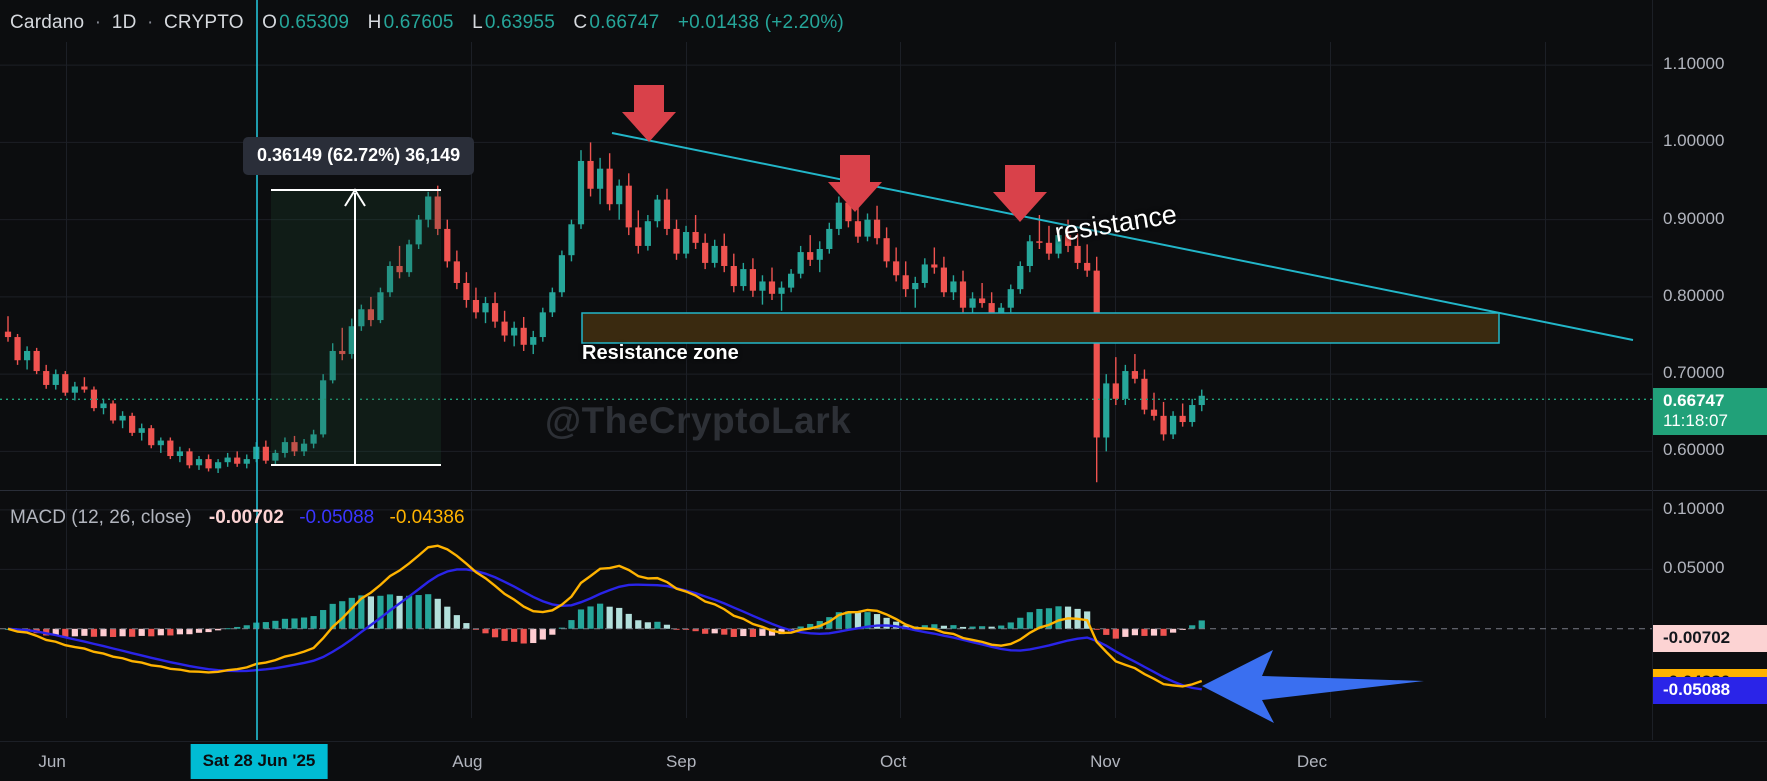 The width and height of the screenshot is (1767, 781). What do you see at coordinates (1710, 691) in the screenshot?
I see `macd-signal-badge: -0.05088` at bounding box center [1710, 691].